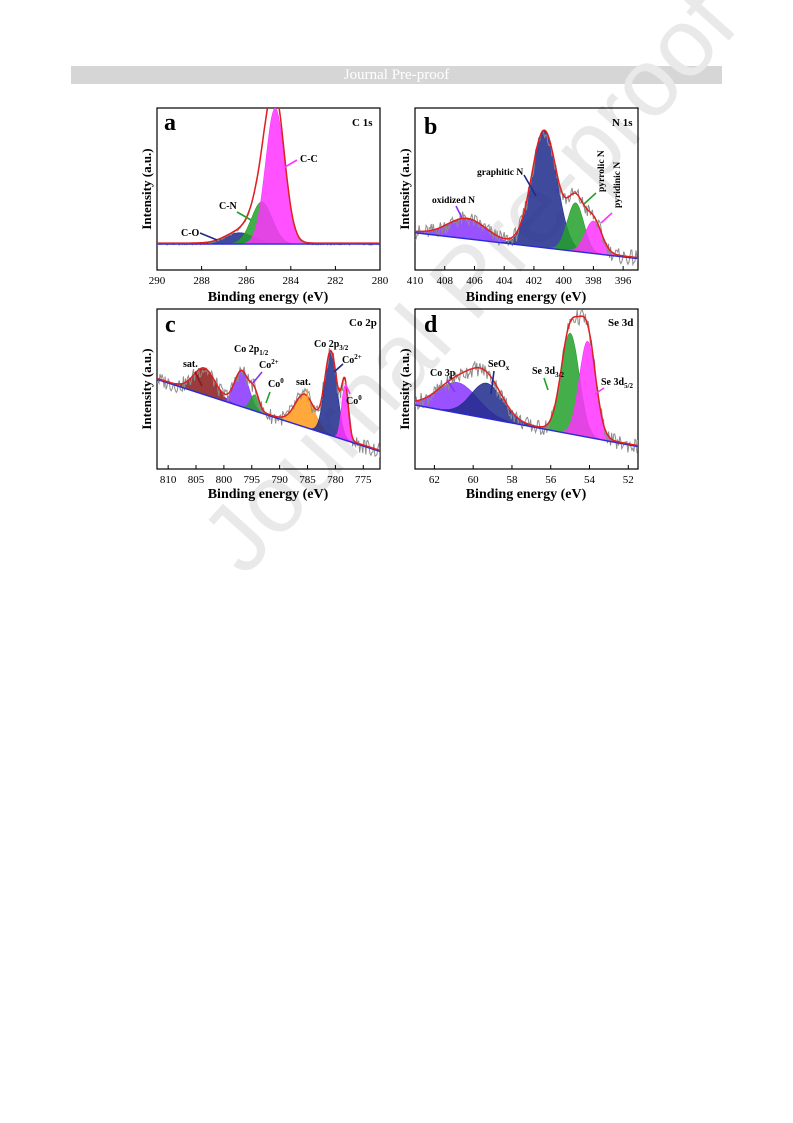 This screenshot has width=793, height=1123. What do you see at coordinates (146, 388) in the screenshot?
I see `panel-c-ylabel: Intensity (a.u.)` at bounding box center [146, 388].